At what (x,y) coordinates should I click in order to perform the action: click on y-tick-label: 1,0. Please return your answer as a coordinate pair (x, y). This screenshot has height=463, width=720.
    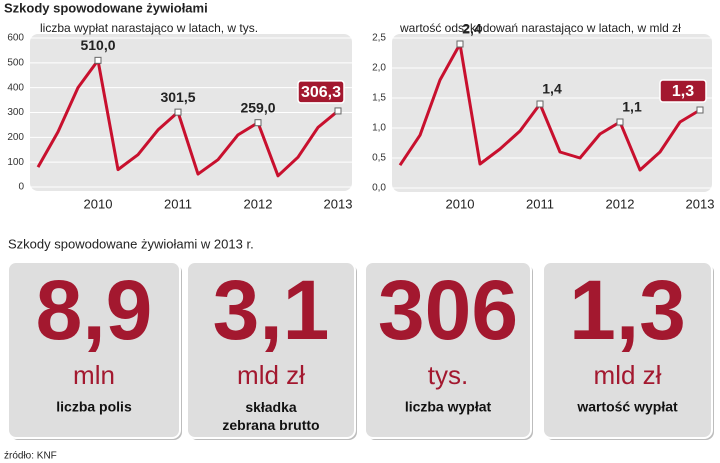
    Looking at the image, I should click on (379, 128).